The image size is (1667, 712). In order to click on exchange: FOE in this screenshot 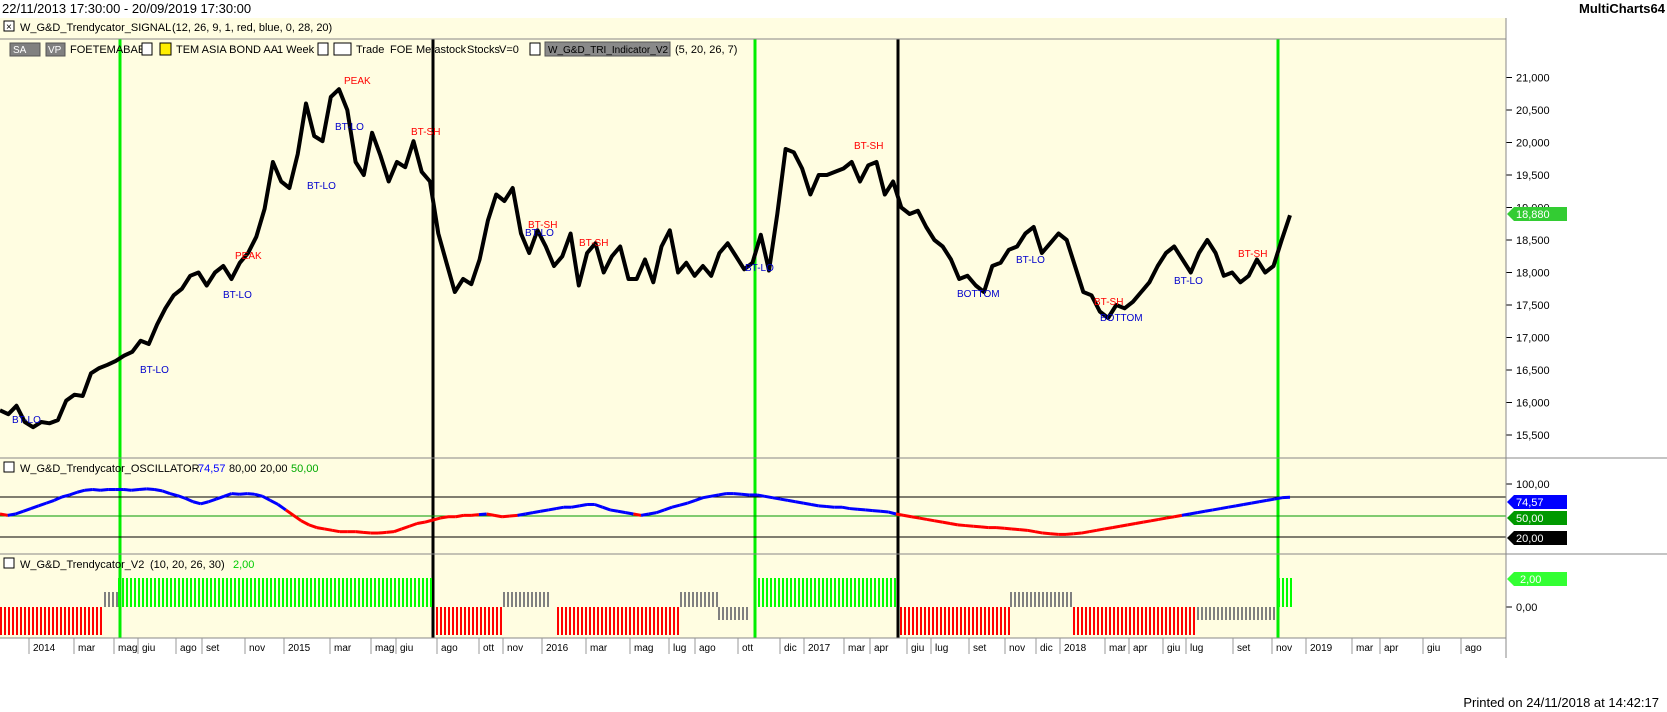, I will do `click(401, 50)`.